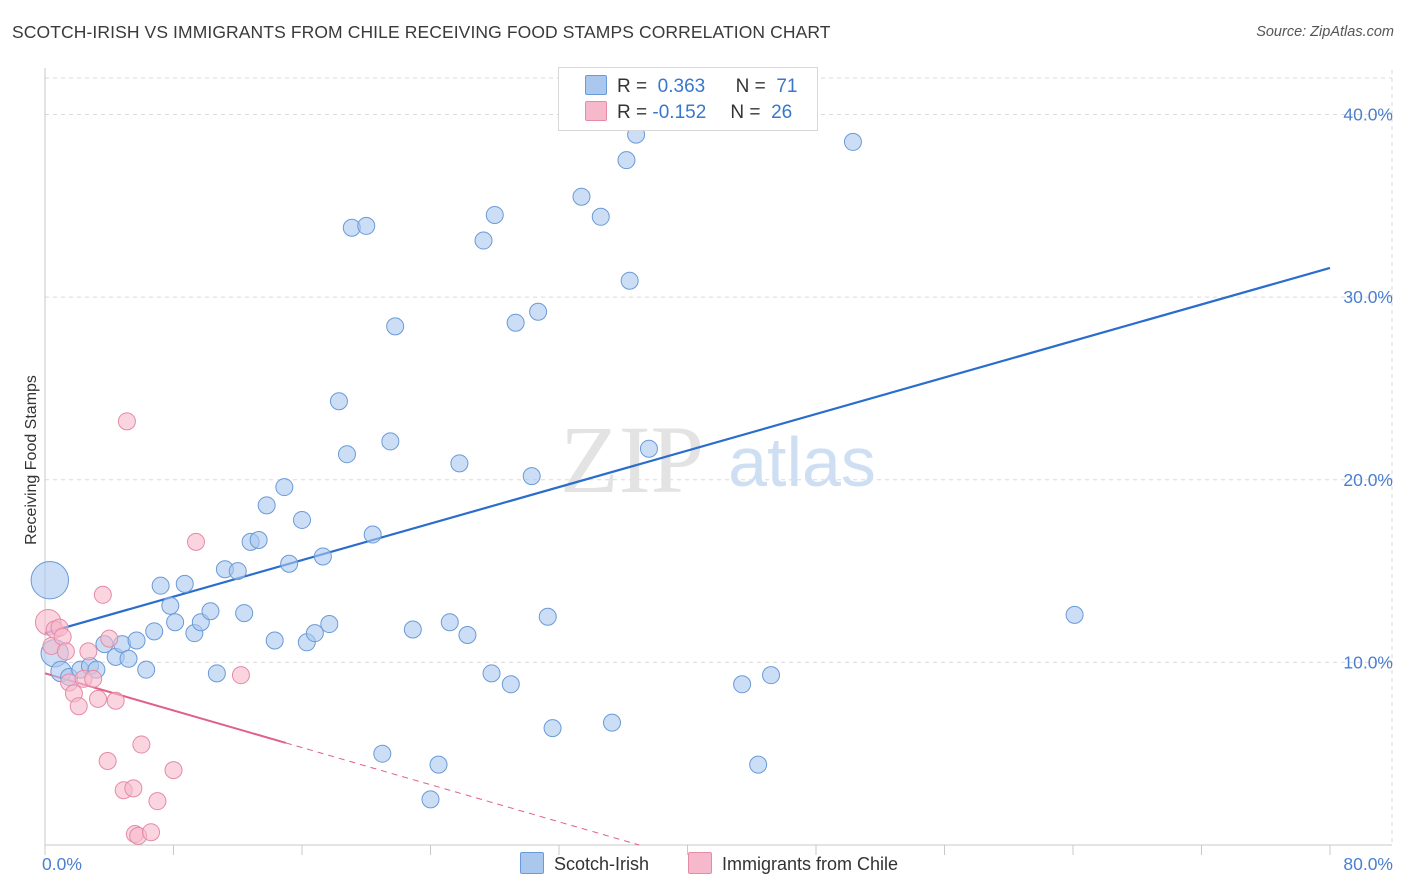 Image resolution: width=1406 pixels, height=892 pixels. Describe the element at coordinates (787, 86) in the screenshot. I see `legend-n-value: 71` at that location.